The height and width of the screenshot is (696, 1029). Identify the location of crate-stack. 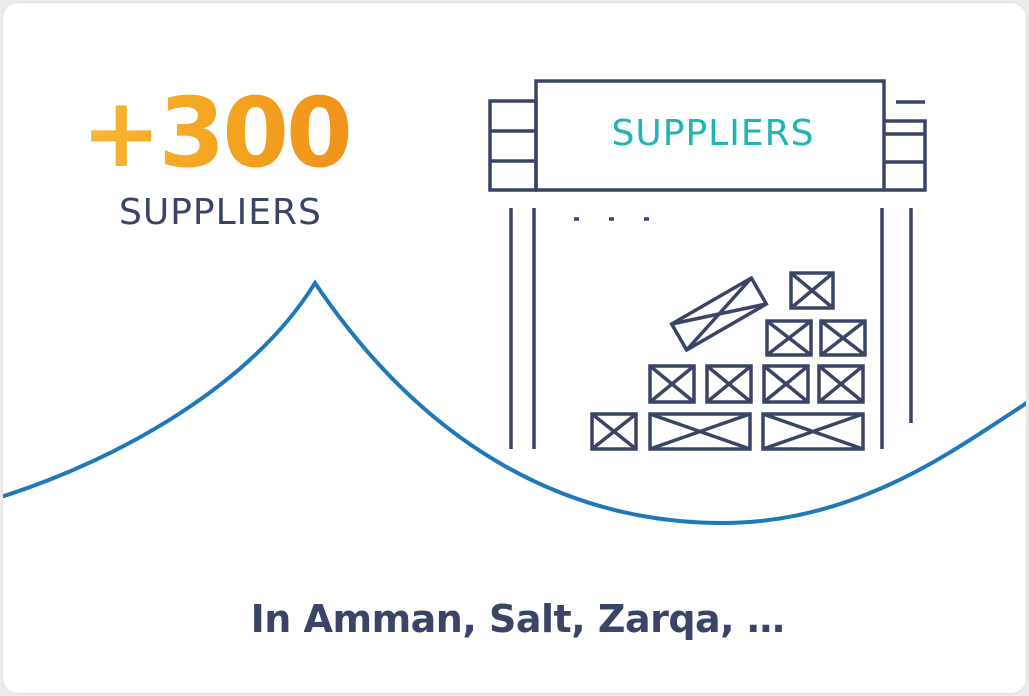
(728, 361).